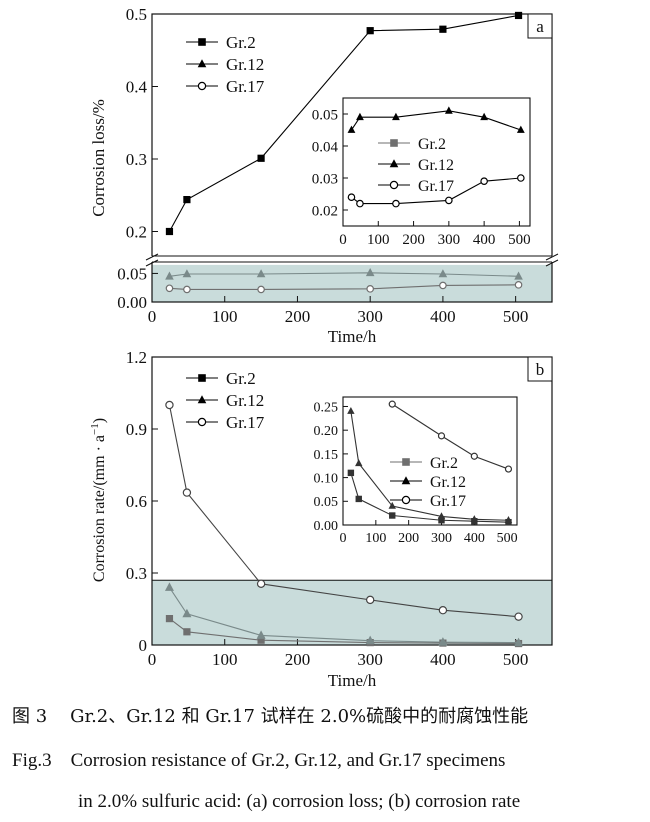 This screenshot has height=822, width=650. What do you see at coordinates (519, 240) in the screenshot?
I see `panel-a-inset-x-tick-label-6: 500` at bounding box center [519, 240].